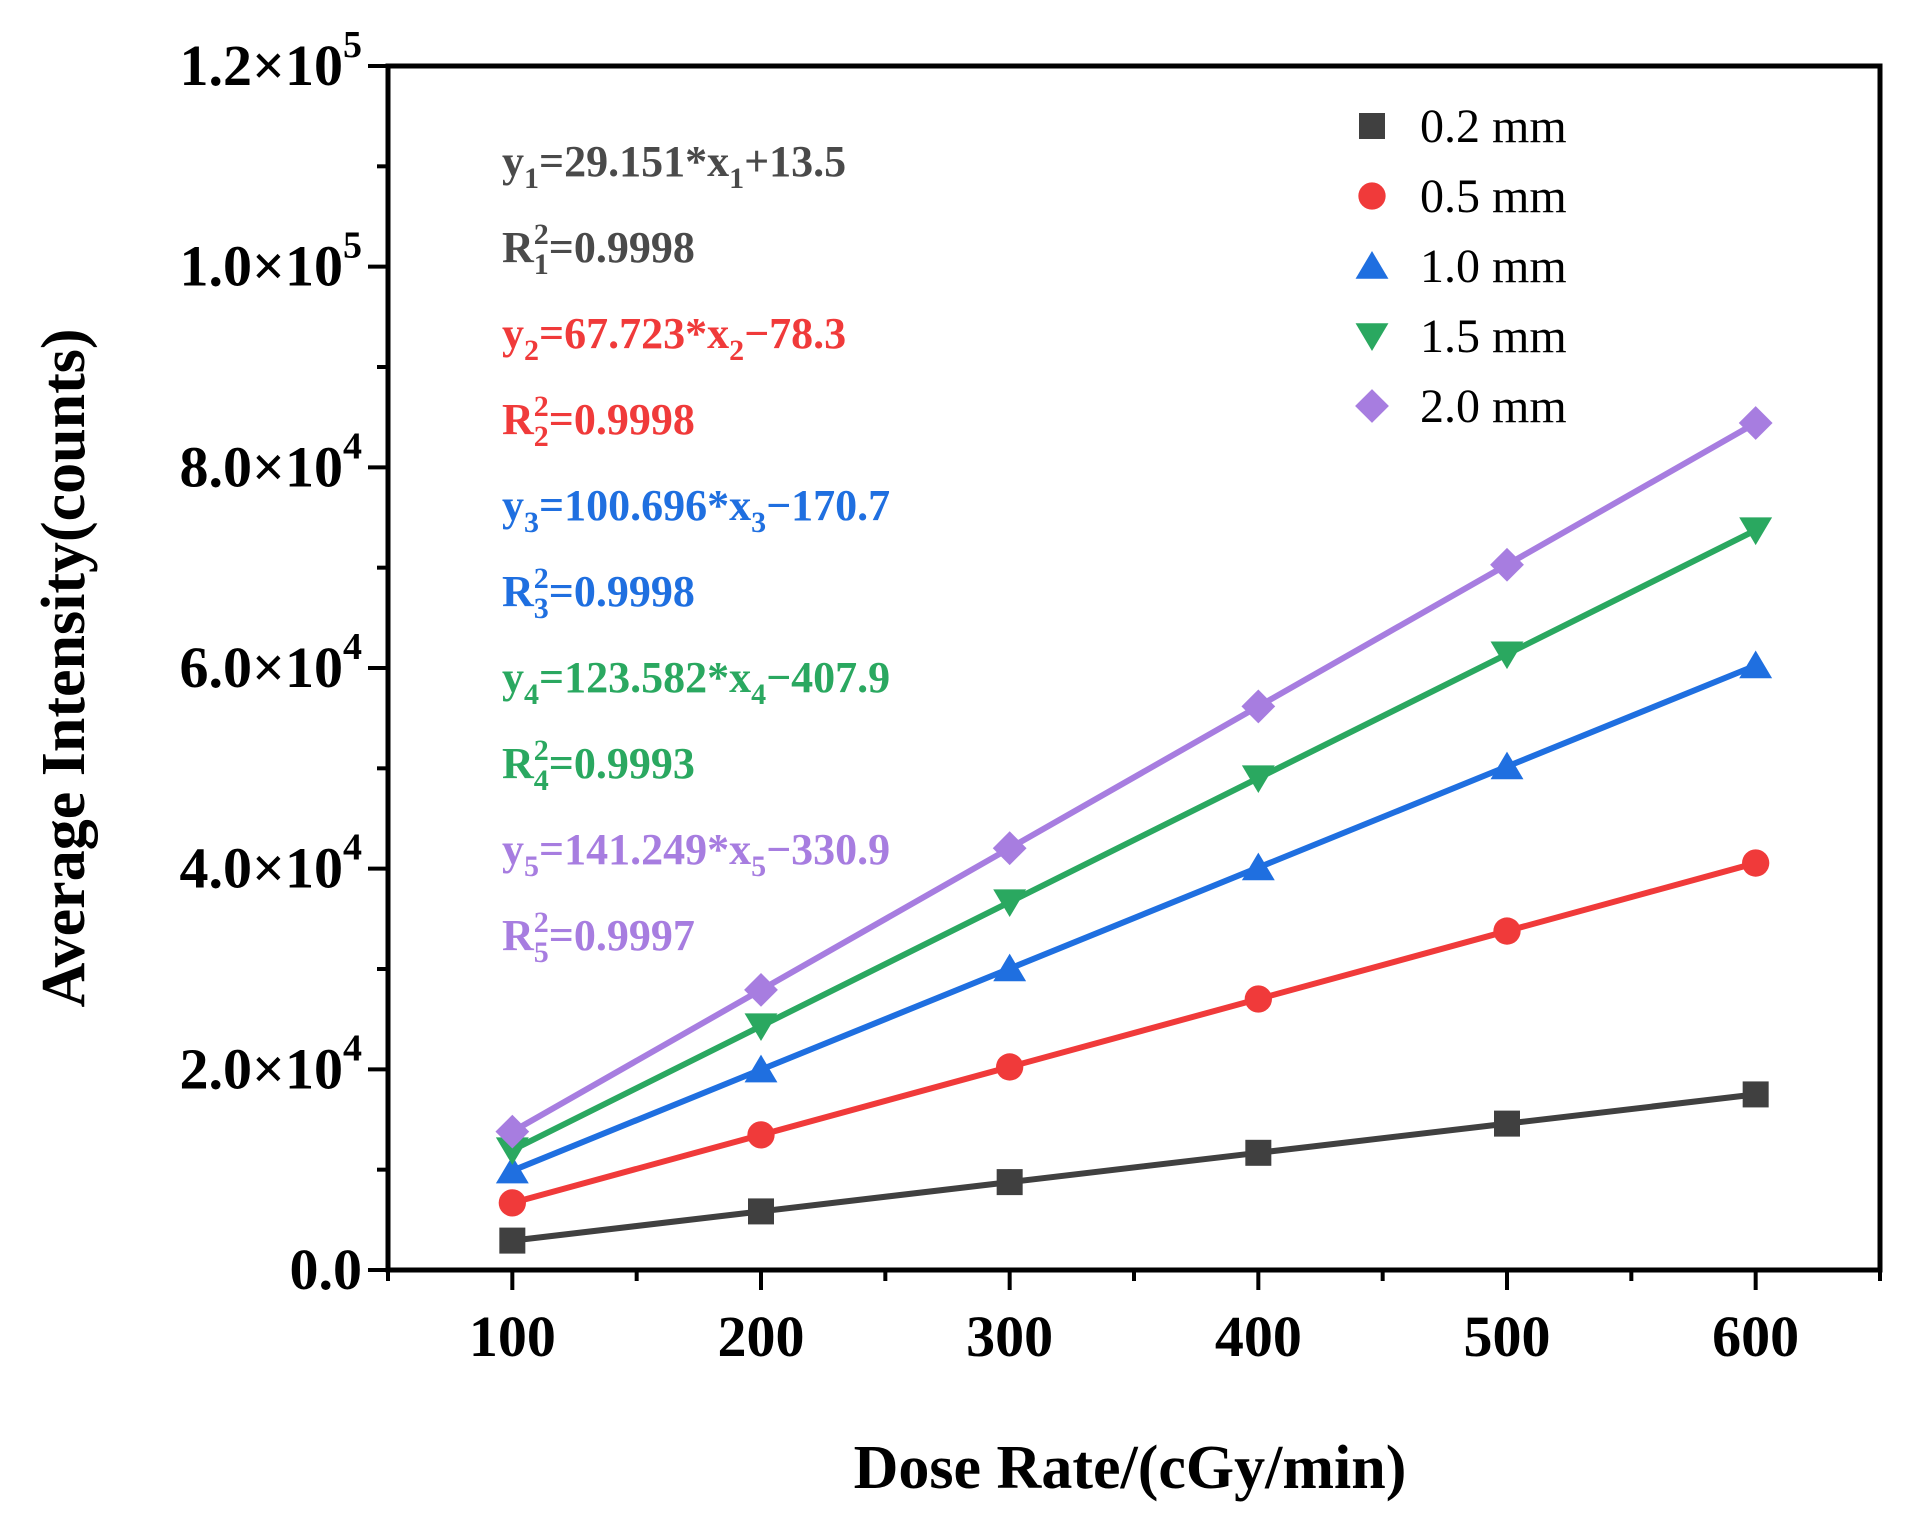 This screenshot has width=1910, height=1522. I want to click on fit-r-squared: R2 2=0.9998, so click(598, 421).